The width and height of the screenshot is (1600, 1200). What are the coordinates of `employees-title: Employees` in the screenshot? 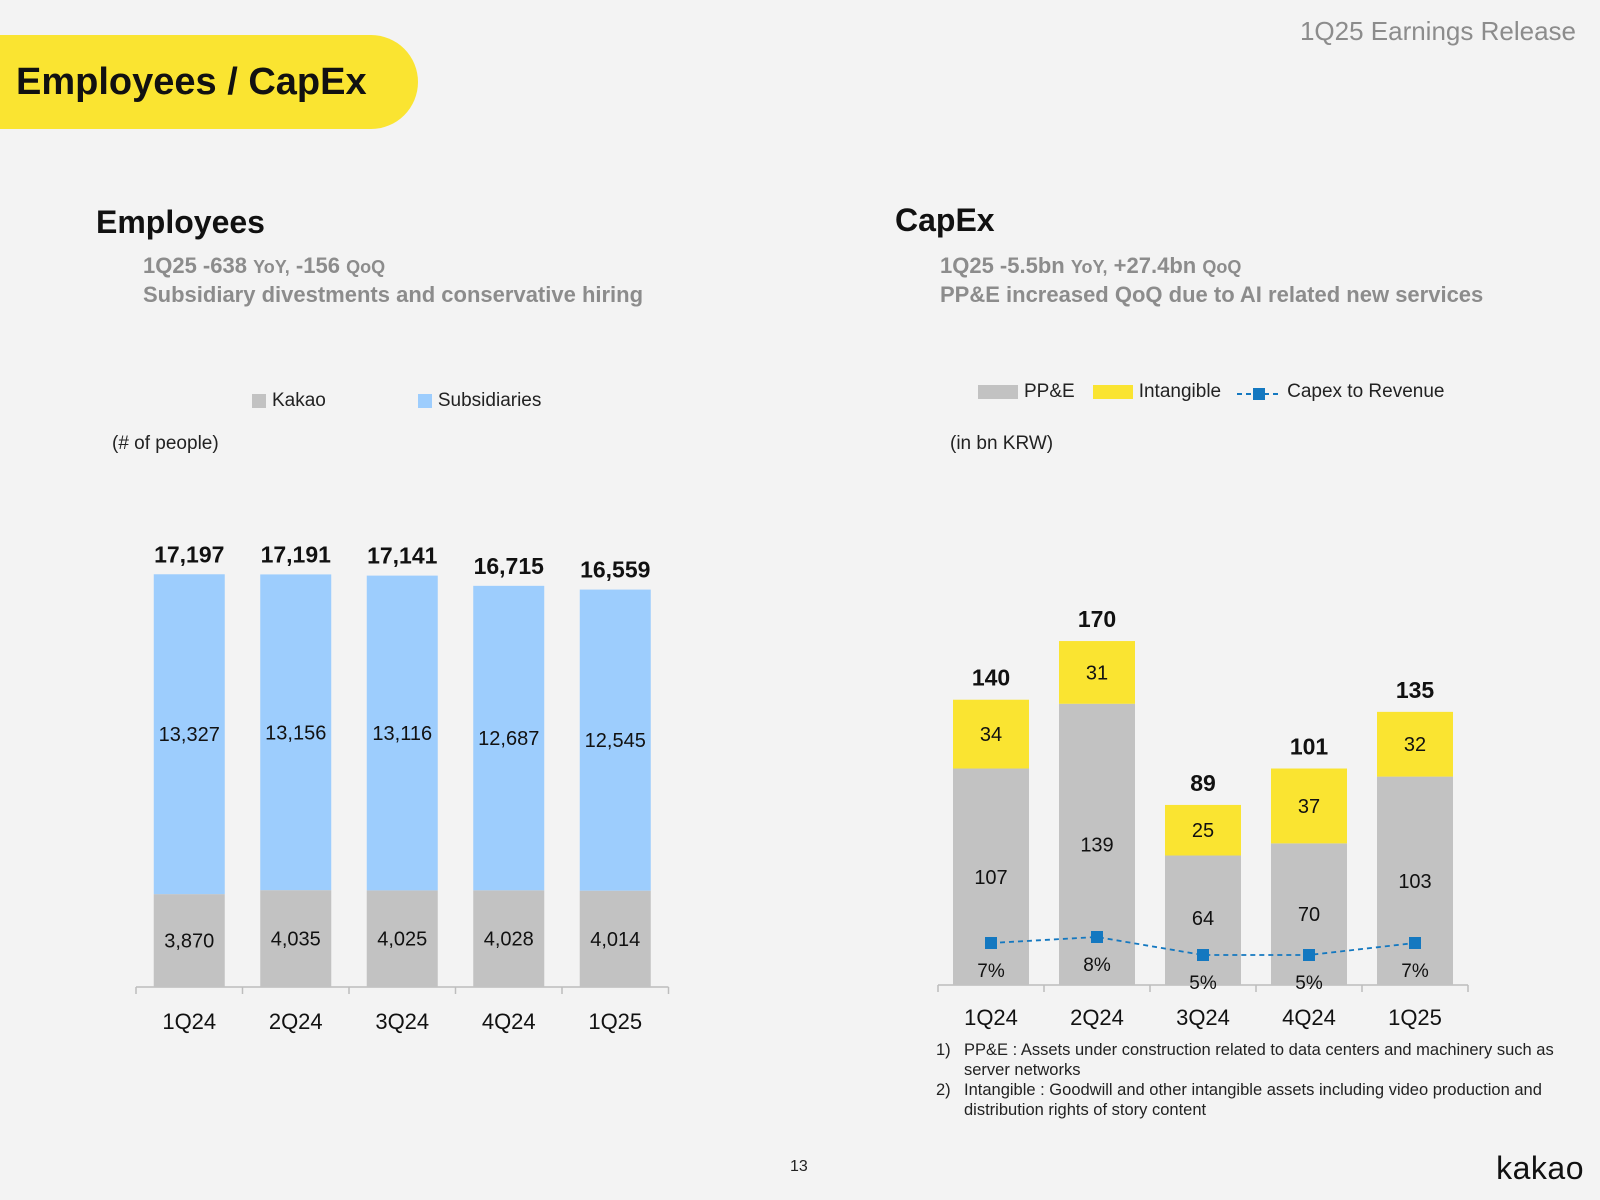 It's located at (180, 222).